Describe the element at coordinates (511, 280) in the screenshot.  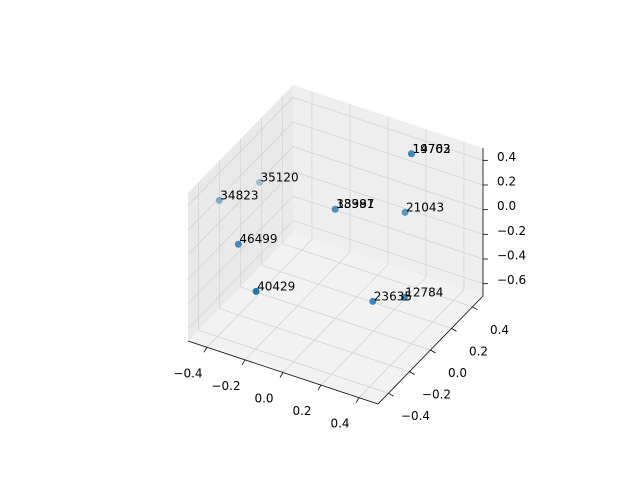
I see `z-tick-label: −0.6` at that location.